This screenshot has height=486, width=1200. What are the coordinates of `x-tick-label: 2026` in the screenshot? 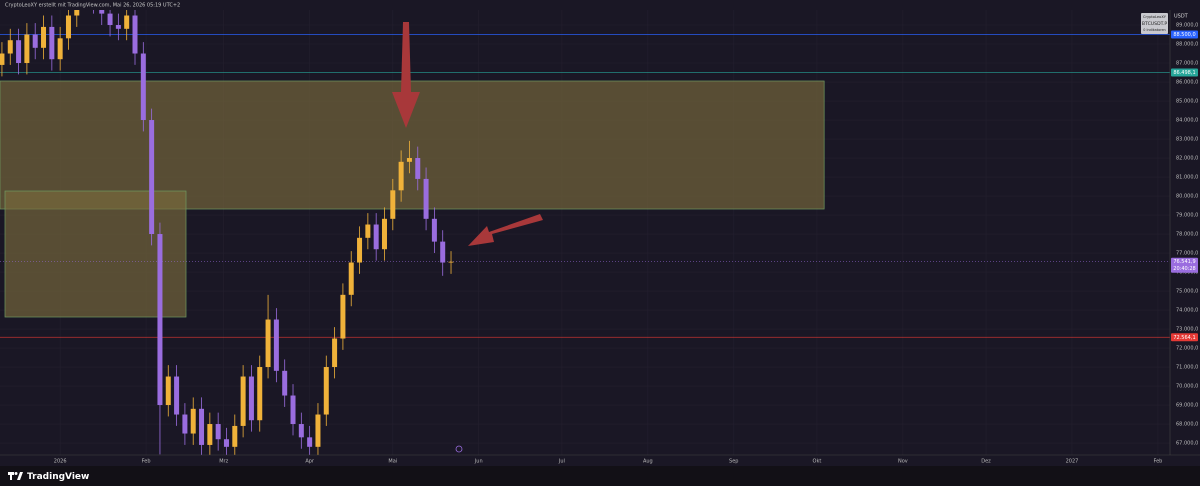 It's located at (60, 462).